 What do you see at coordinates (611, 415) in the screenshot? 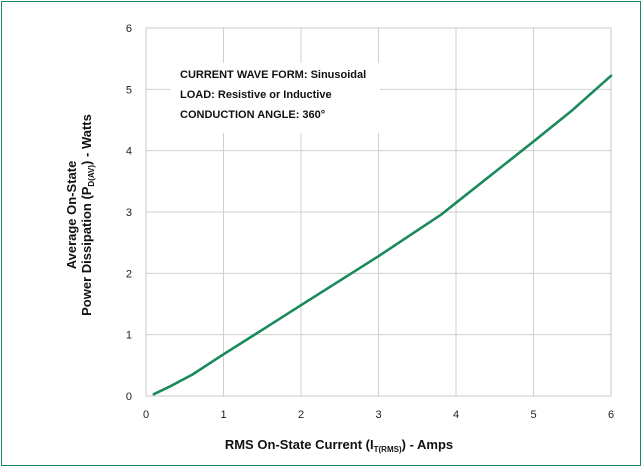
I see `x-tick-label-6: 6` at bounding box center [611, 415].